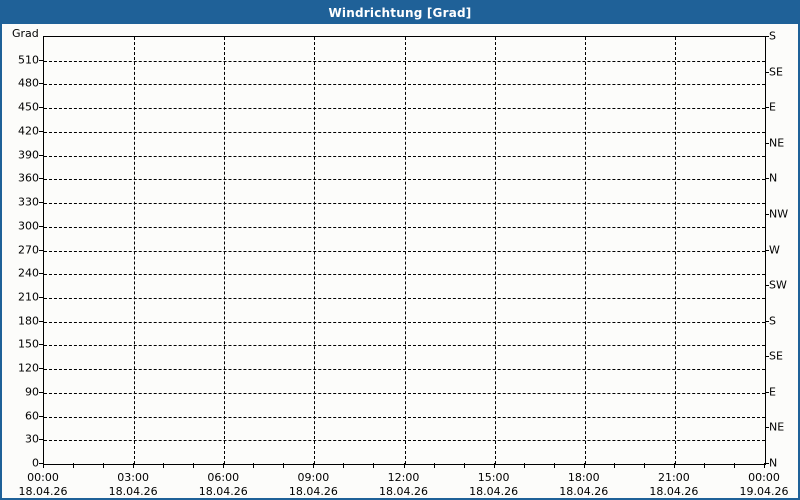 The height and width of the screenshot is (500, 800). I want to click on x-axis-tick-label: 06:00 18.04.26, so click(223, 484).